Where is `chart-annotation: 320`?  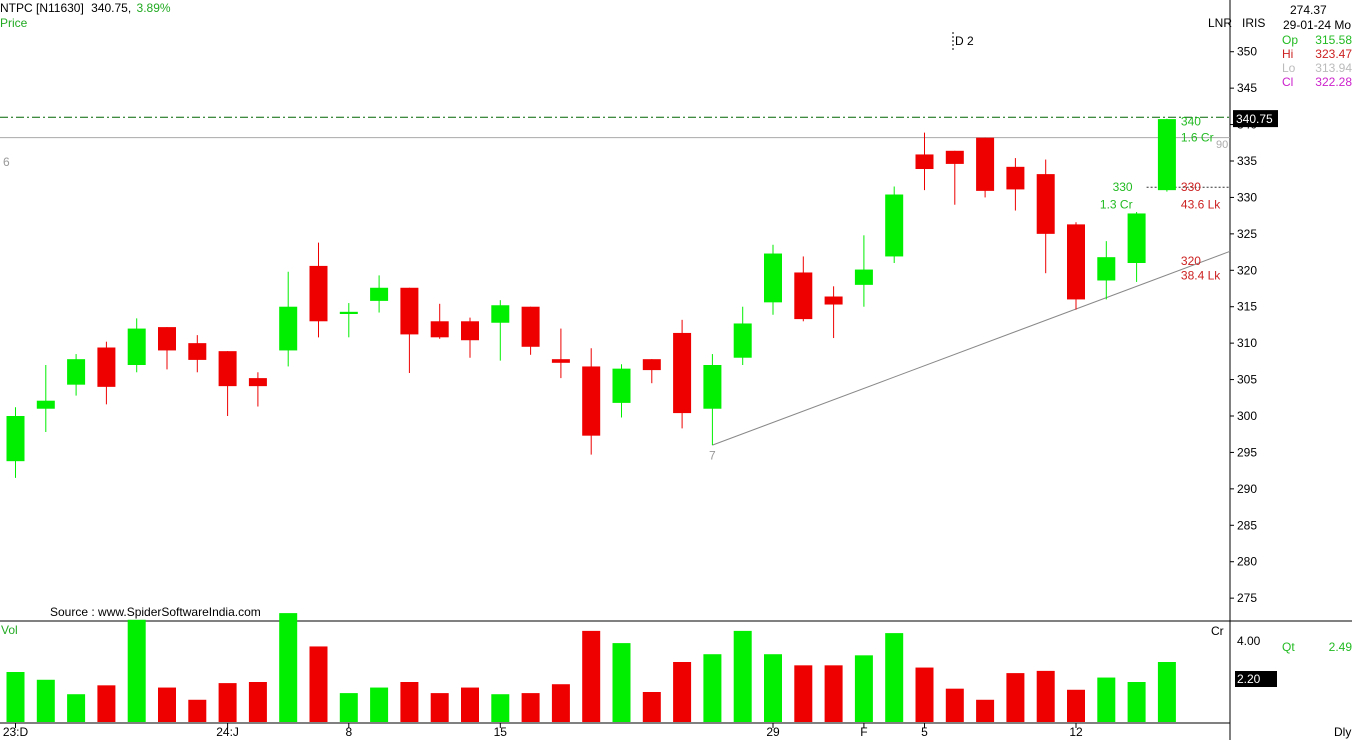
chart-annotation: 320 is located at coordinates (1191, 261).